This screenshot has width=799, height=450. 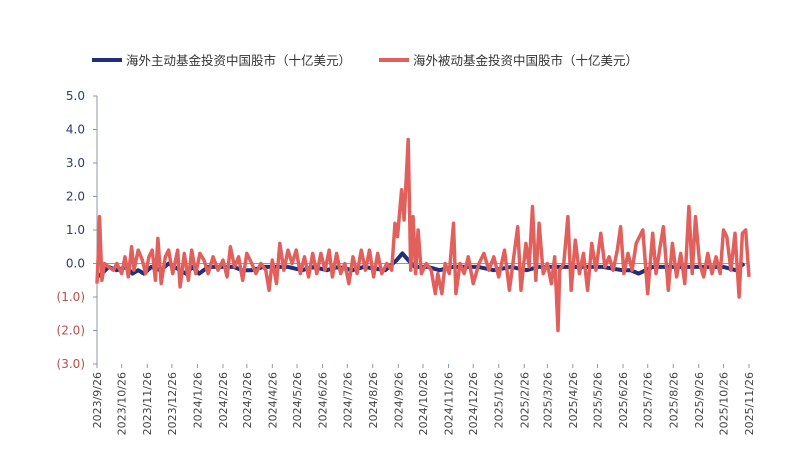 I want to click on legend: 海外主动基金投资中国股市（十亿美元） 海外被动基金投资中国股市（十亿美元）, so click(x=365, y=59).